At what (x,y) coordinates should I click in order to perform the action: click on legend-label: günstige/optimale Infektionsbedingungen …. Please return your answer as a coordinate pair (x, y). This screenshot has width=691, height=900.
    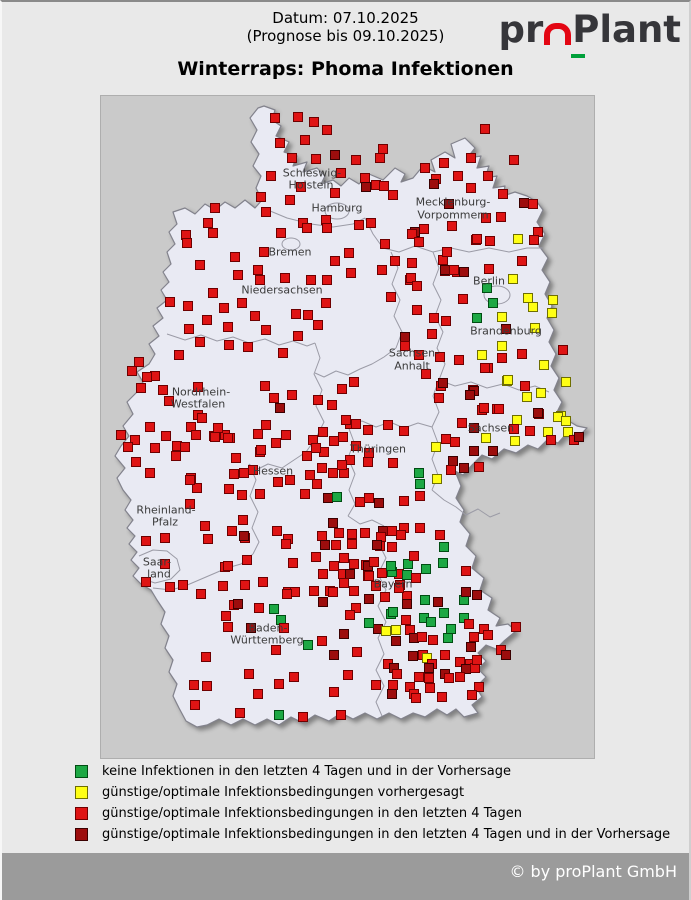
    Looking at the image, I should click on (386, 834).